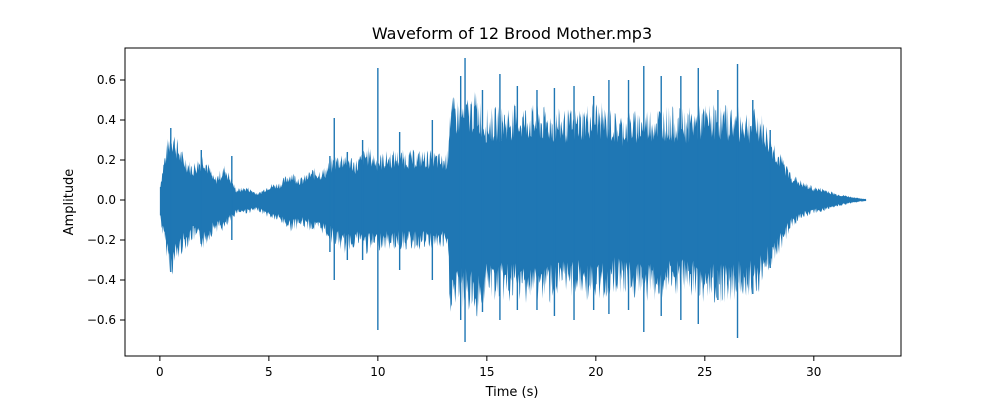  Describe the element at coordinates (595, 372) in the screenshot. I see `x-tick-label: 20` at that location.